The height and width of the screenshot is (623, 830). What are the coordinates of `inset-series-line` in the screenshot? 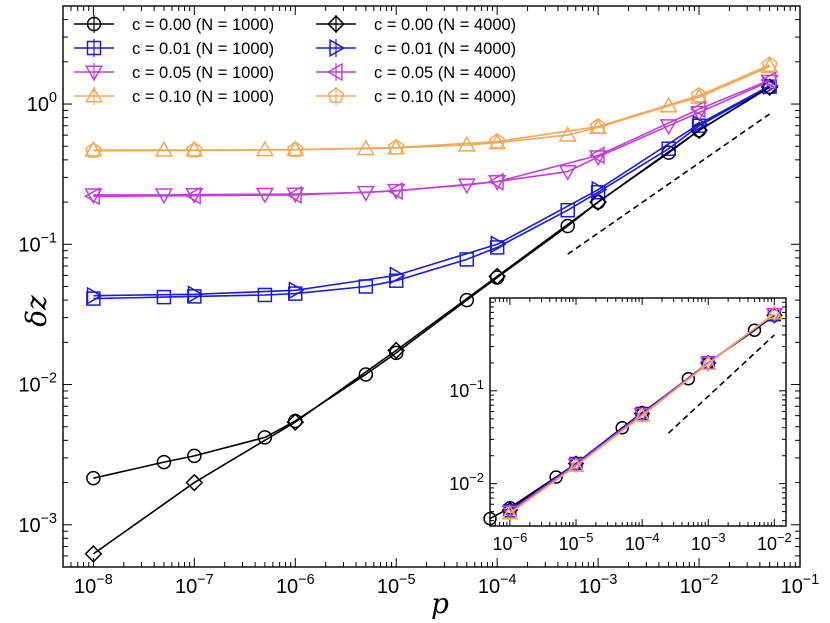 It's located at (642, 413).